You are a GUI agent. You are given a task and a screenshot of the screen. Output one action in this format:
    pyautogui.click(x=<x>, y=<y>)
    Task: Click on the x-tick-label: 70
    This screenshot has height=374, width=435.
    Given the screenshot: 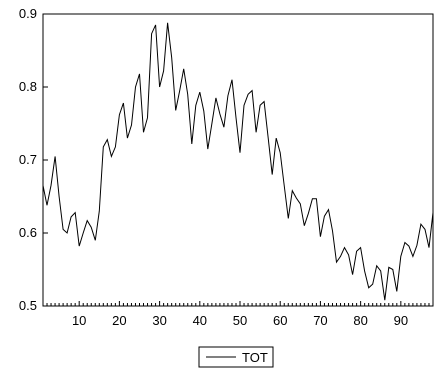 What is the action you would take?
    pyautogui.click(x=320, y=320)
    